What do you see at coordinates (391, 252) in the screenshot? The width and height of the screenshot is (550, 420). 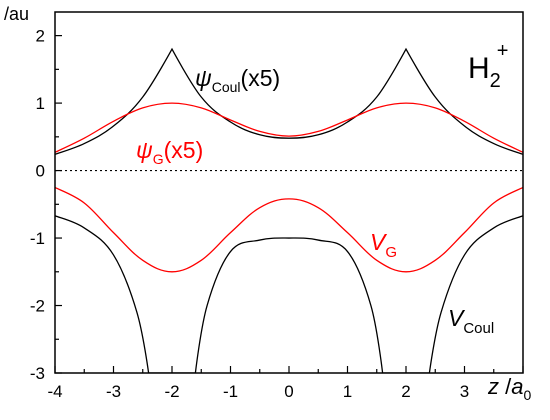 I see `v-g-sub: G` at bounding box center [391, 252].